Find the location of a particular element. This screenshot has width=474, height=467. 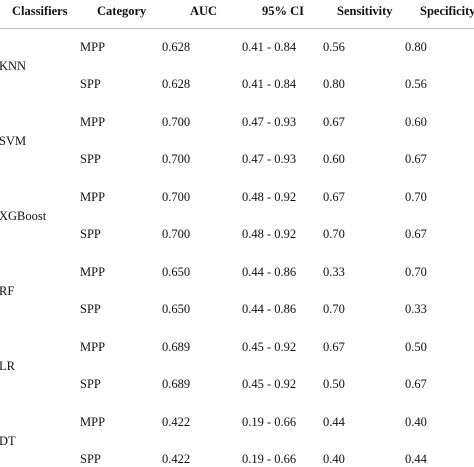

classifier: LR is located at coordinates (7, 366).